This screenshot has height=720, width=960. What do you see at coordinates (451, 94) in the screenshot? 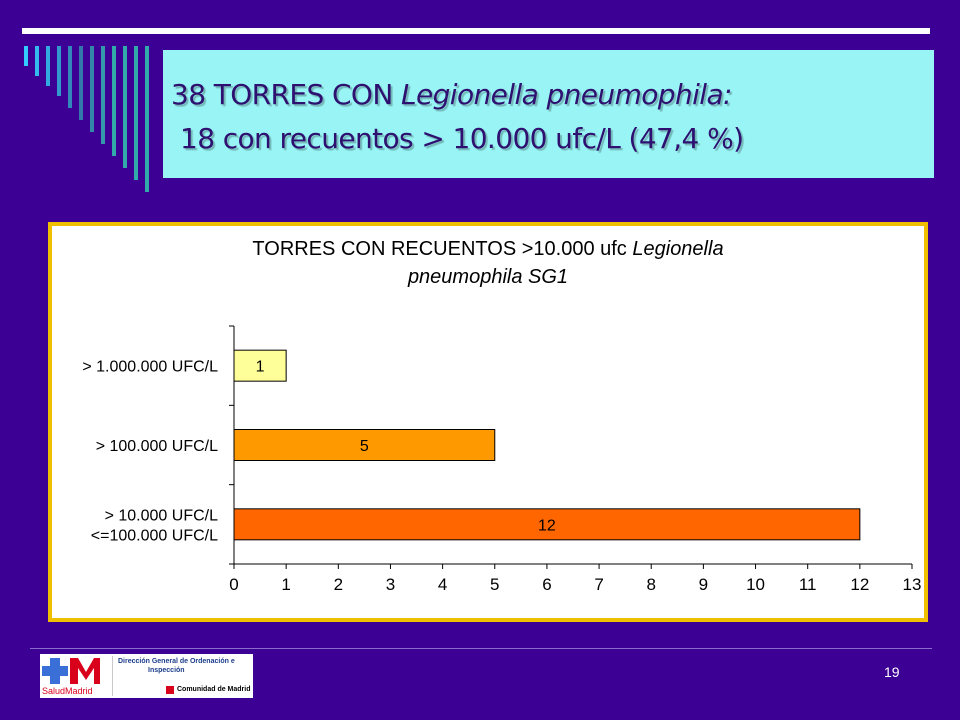
I see `slide-title-line1: 38 TORRES CON Legionella pneumophila:` at bounding box center [451, 94].